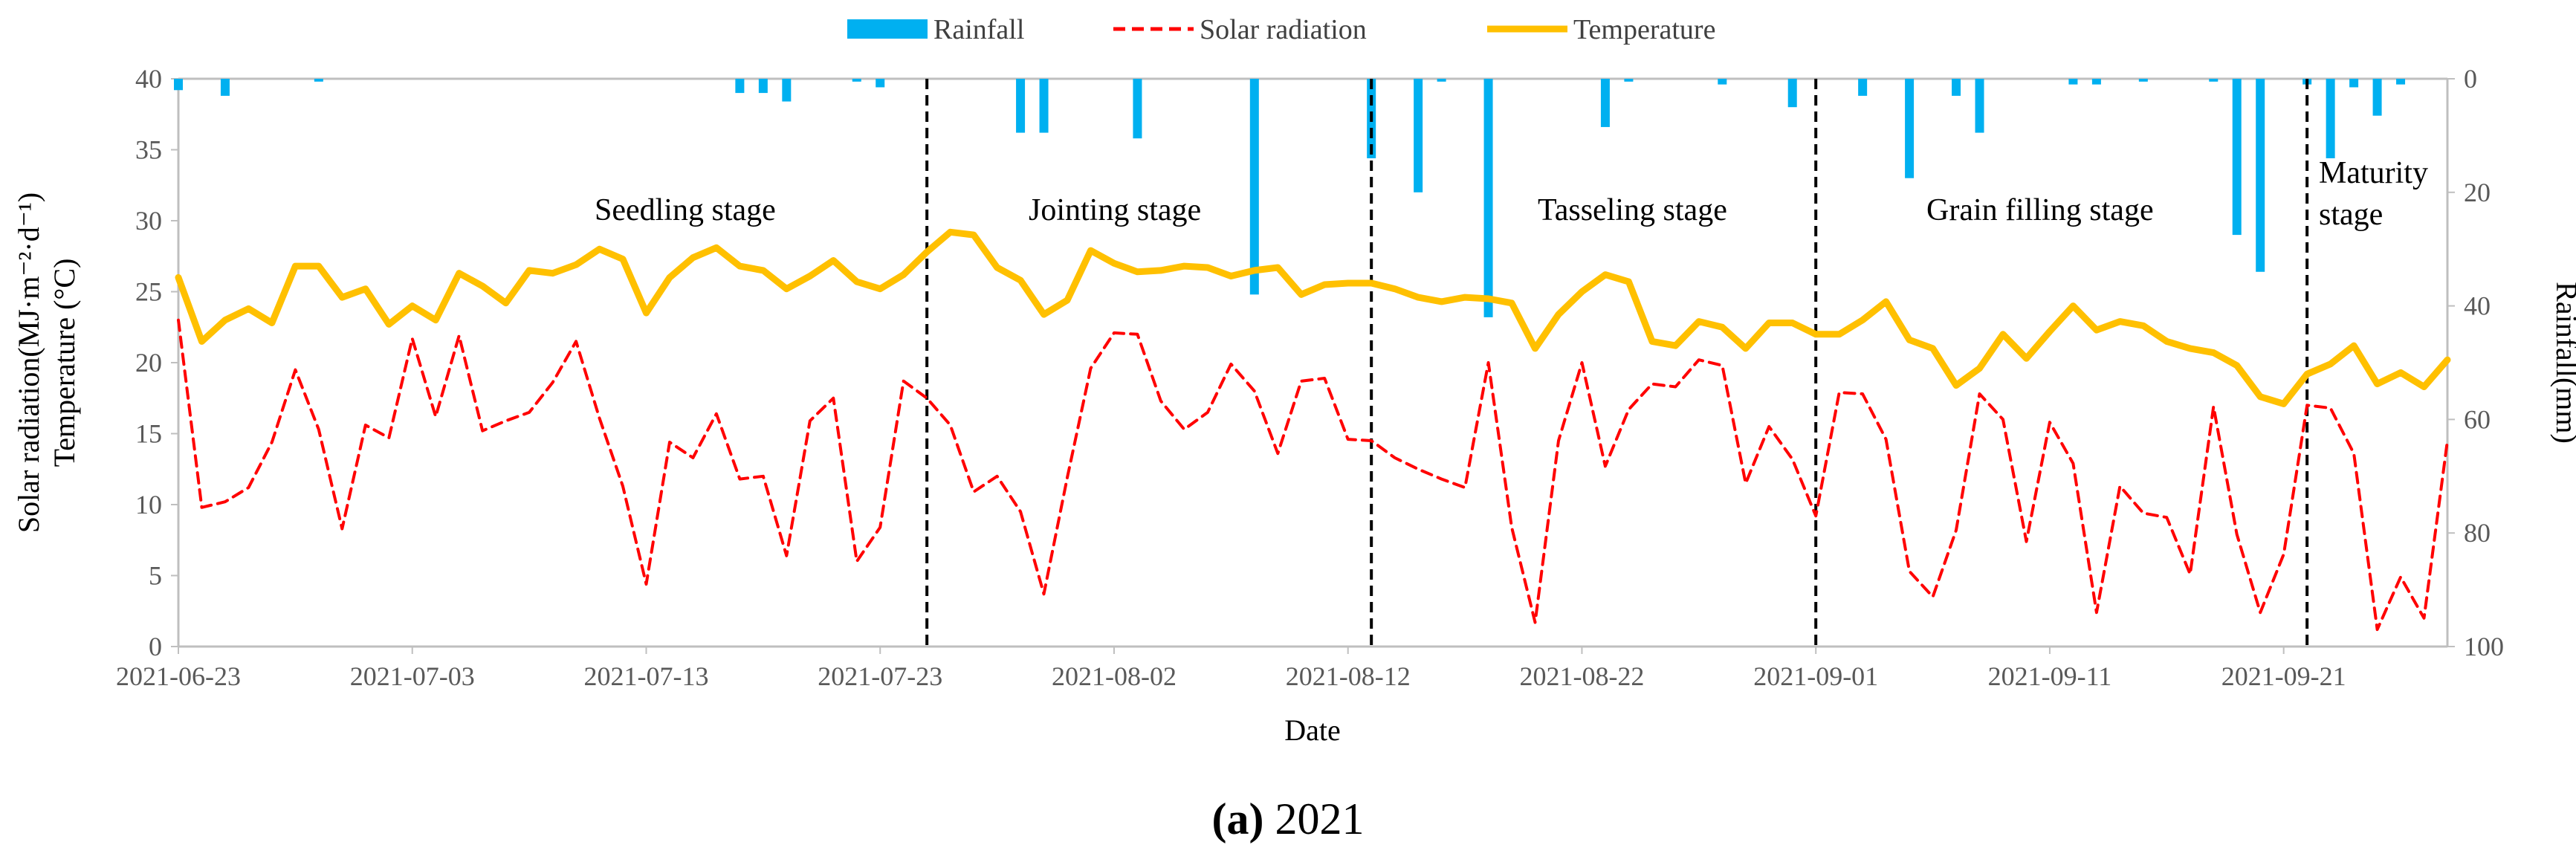 The height and width of the screenshot is (868, 2576). I want to click on legend: Rainfall Solar radiation Temperature, so click(1281, 29).